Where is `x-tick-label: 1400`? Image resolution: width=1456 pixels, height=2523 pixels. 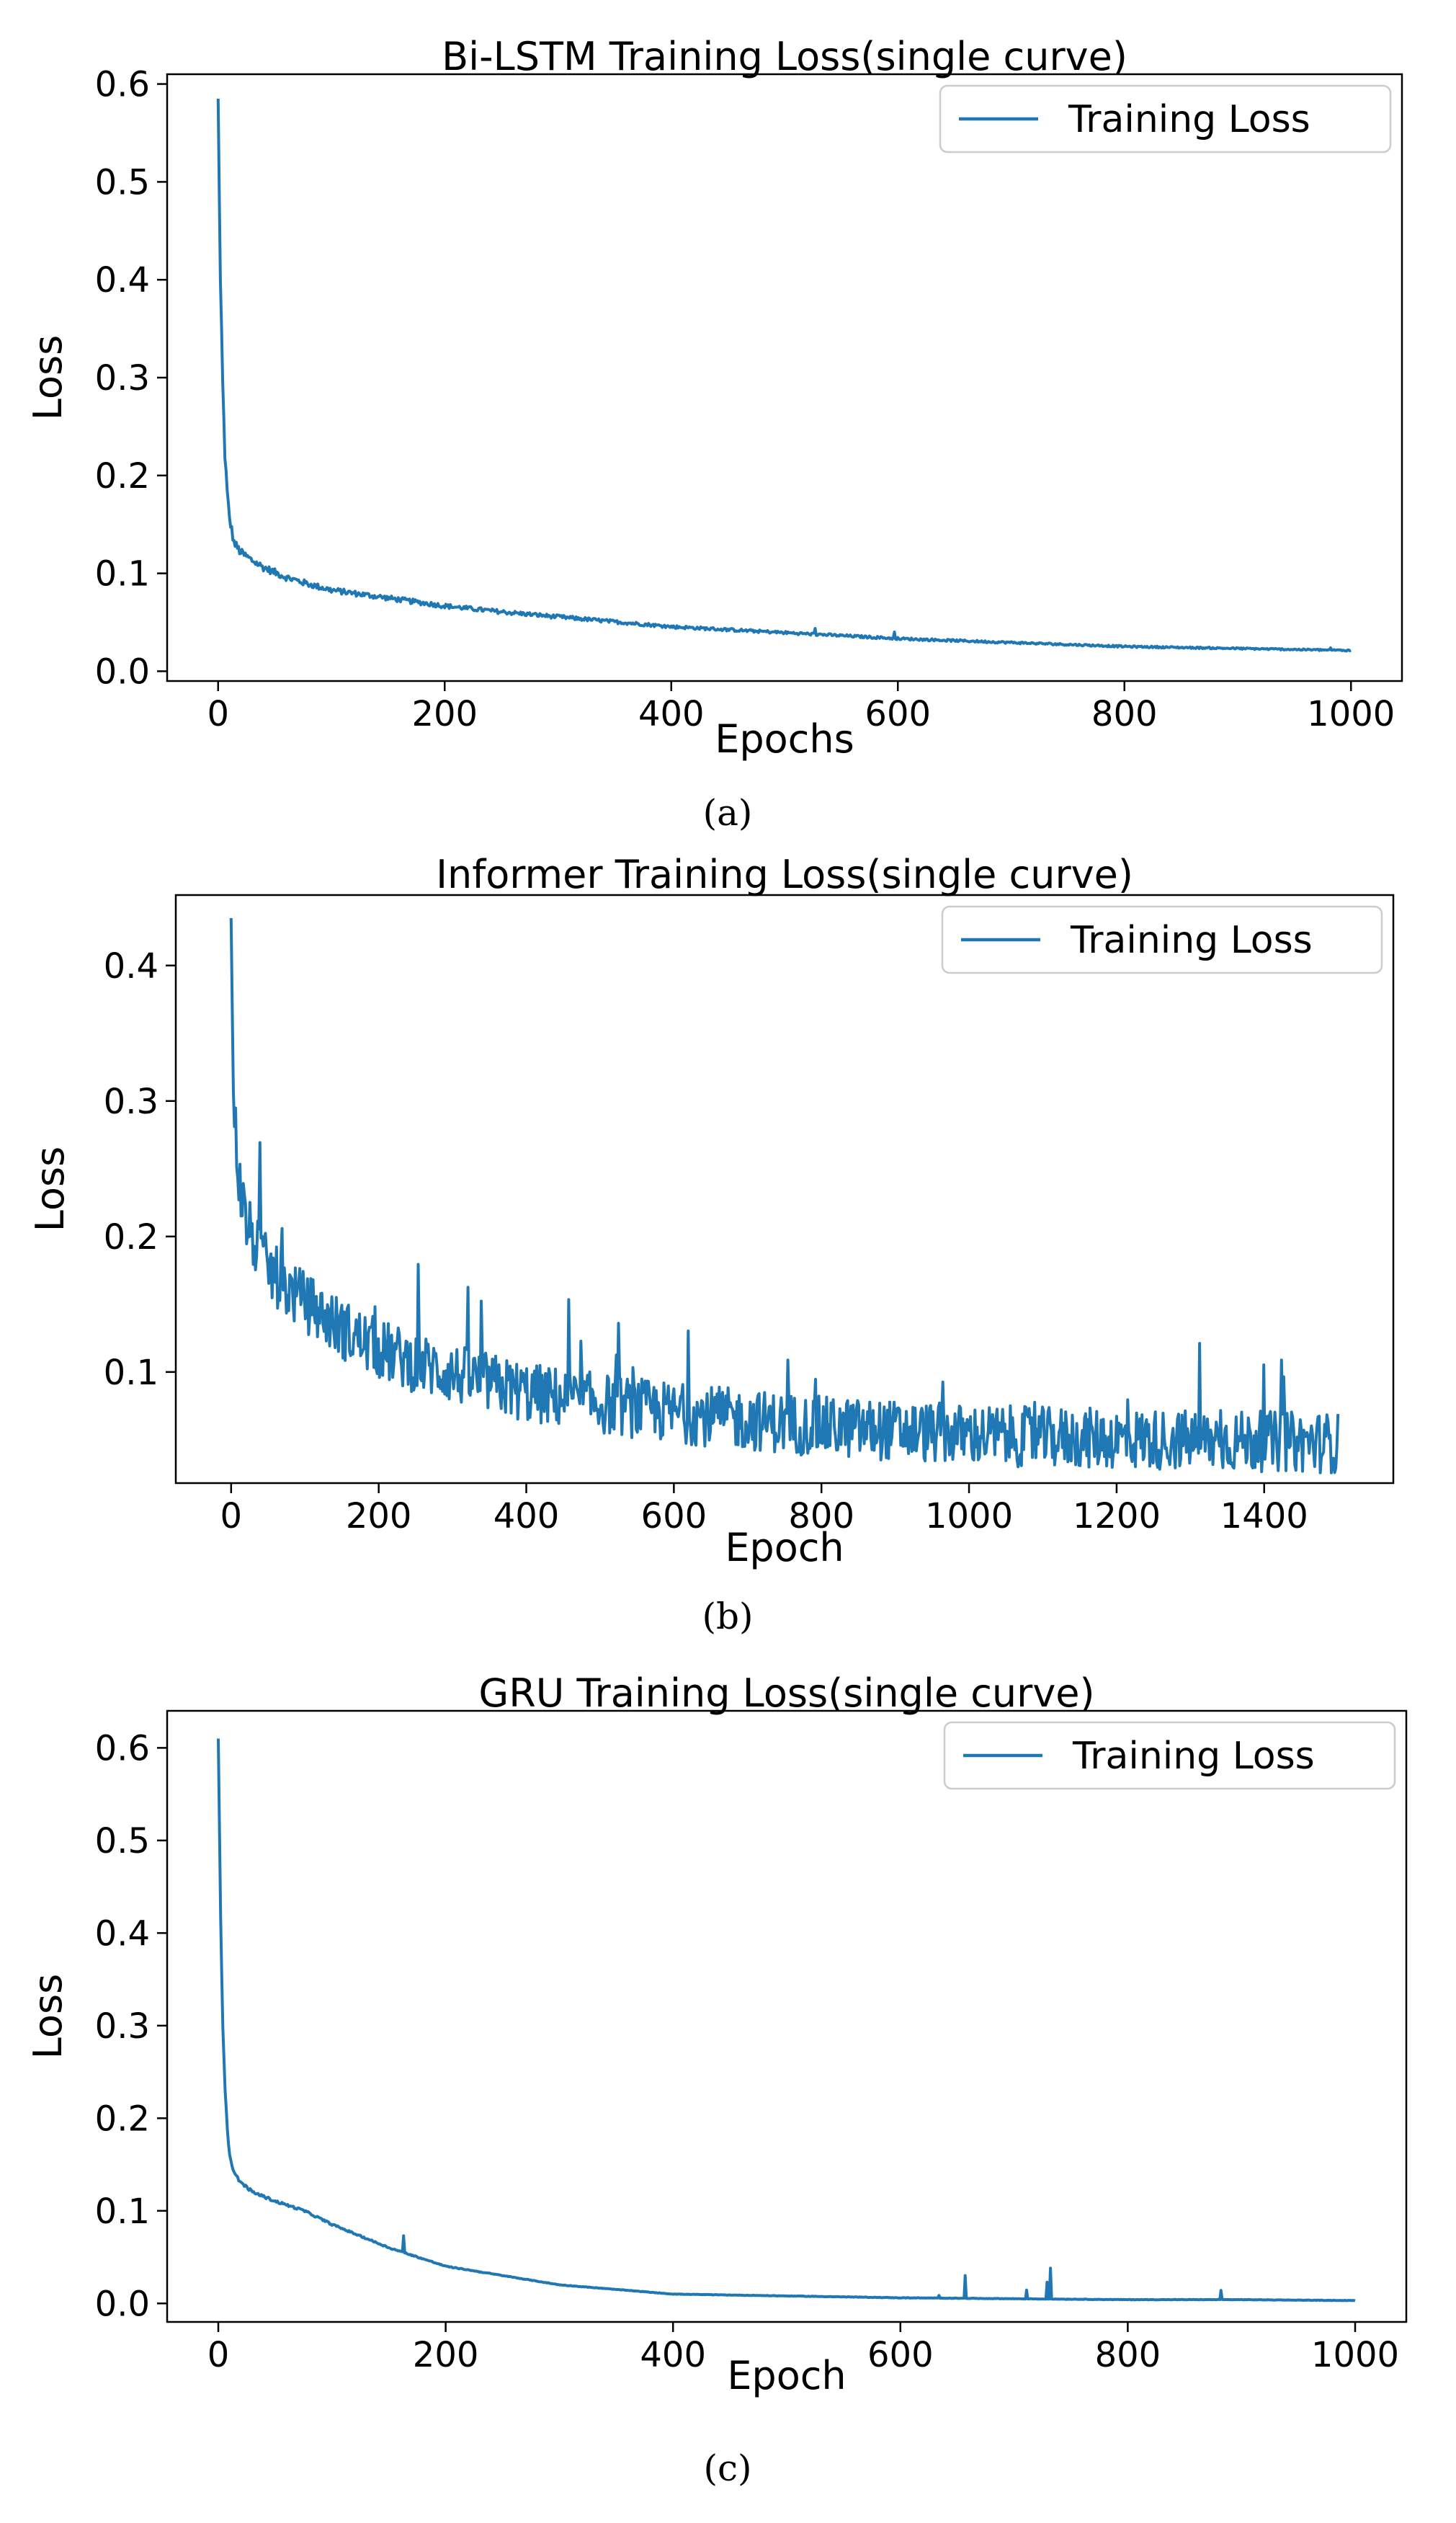 x-tick-label: 1400 is located at coordinates (1264, 1516).